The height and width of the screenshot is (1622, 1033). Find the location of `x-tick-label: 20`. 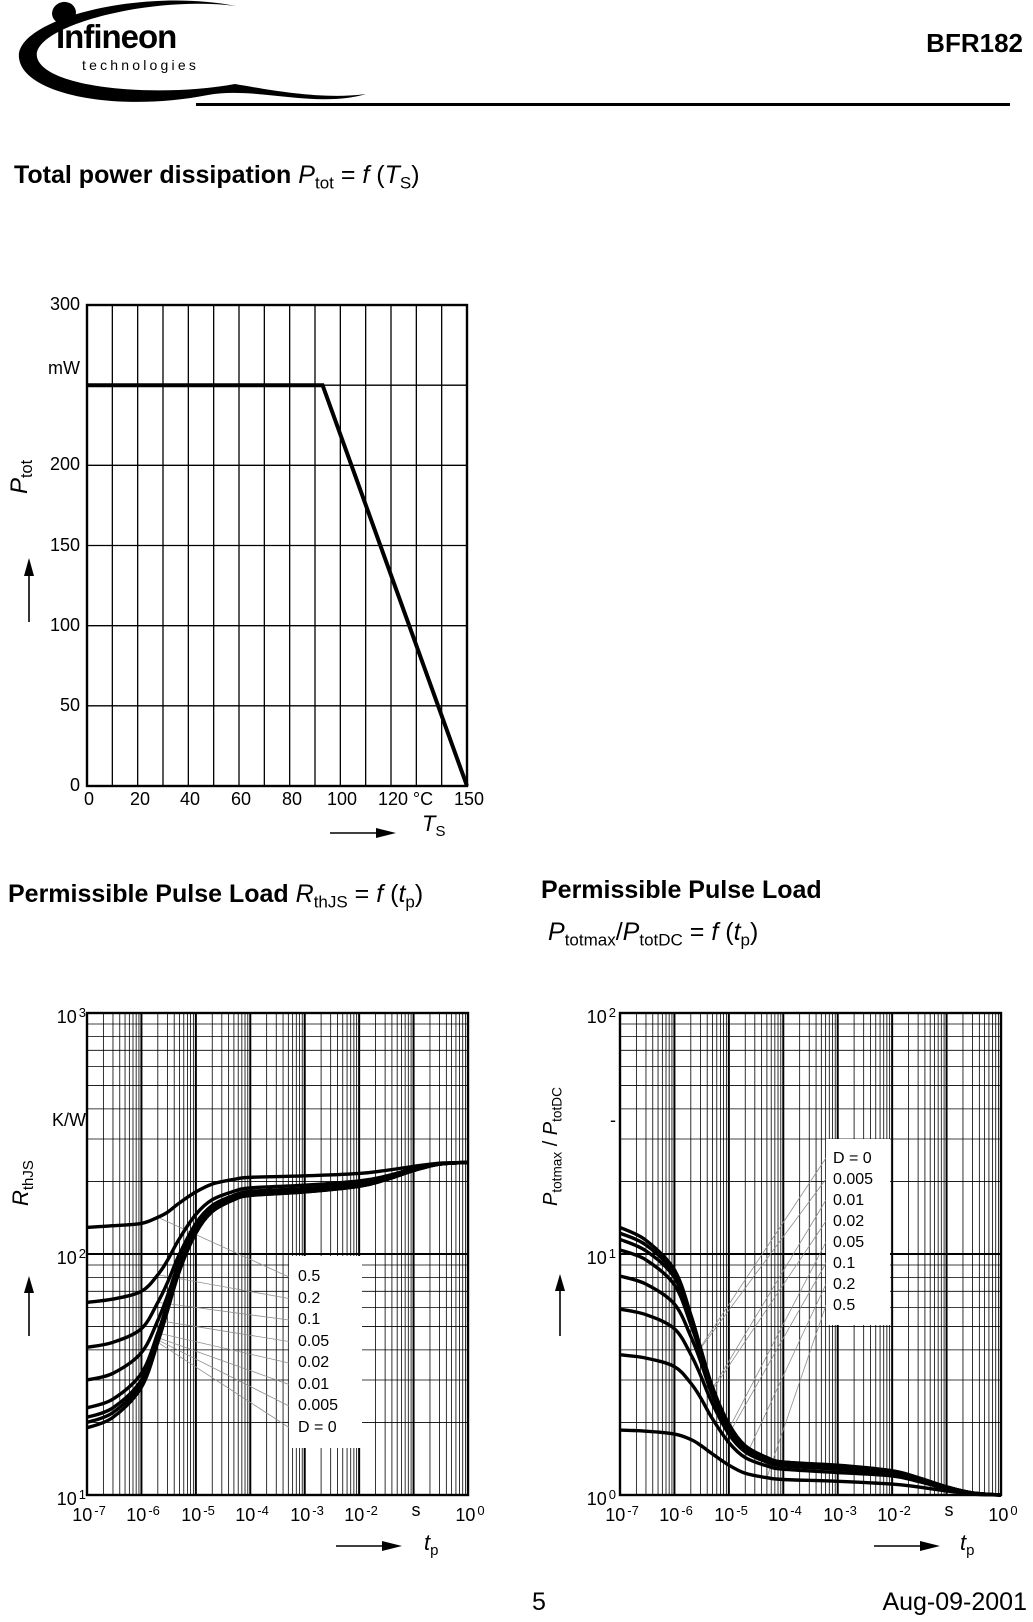

x-tick-label: 20 is located at coordinates (140, 799).